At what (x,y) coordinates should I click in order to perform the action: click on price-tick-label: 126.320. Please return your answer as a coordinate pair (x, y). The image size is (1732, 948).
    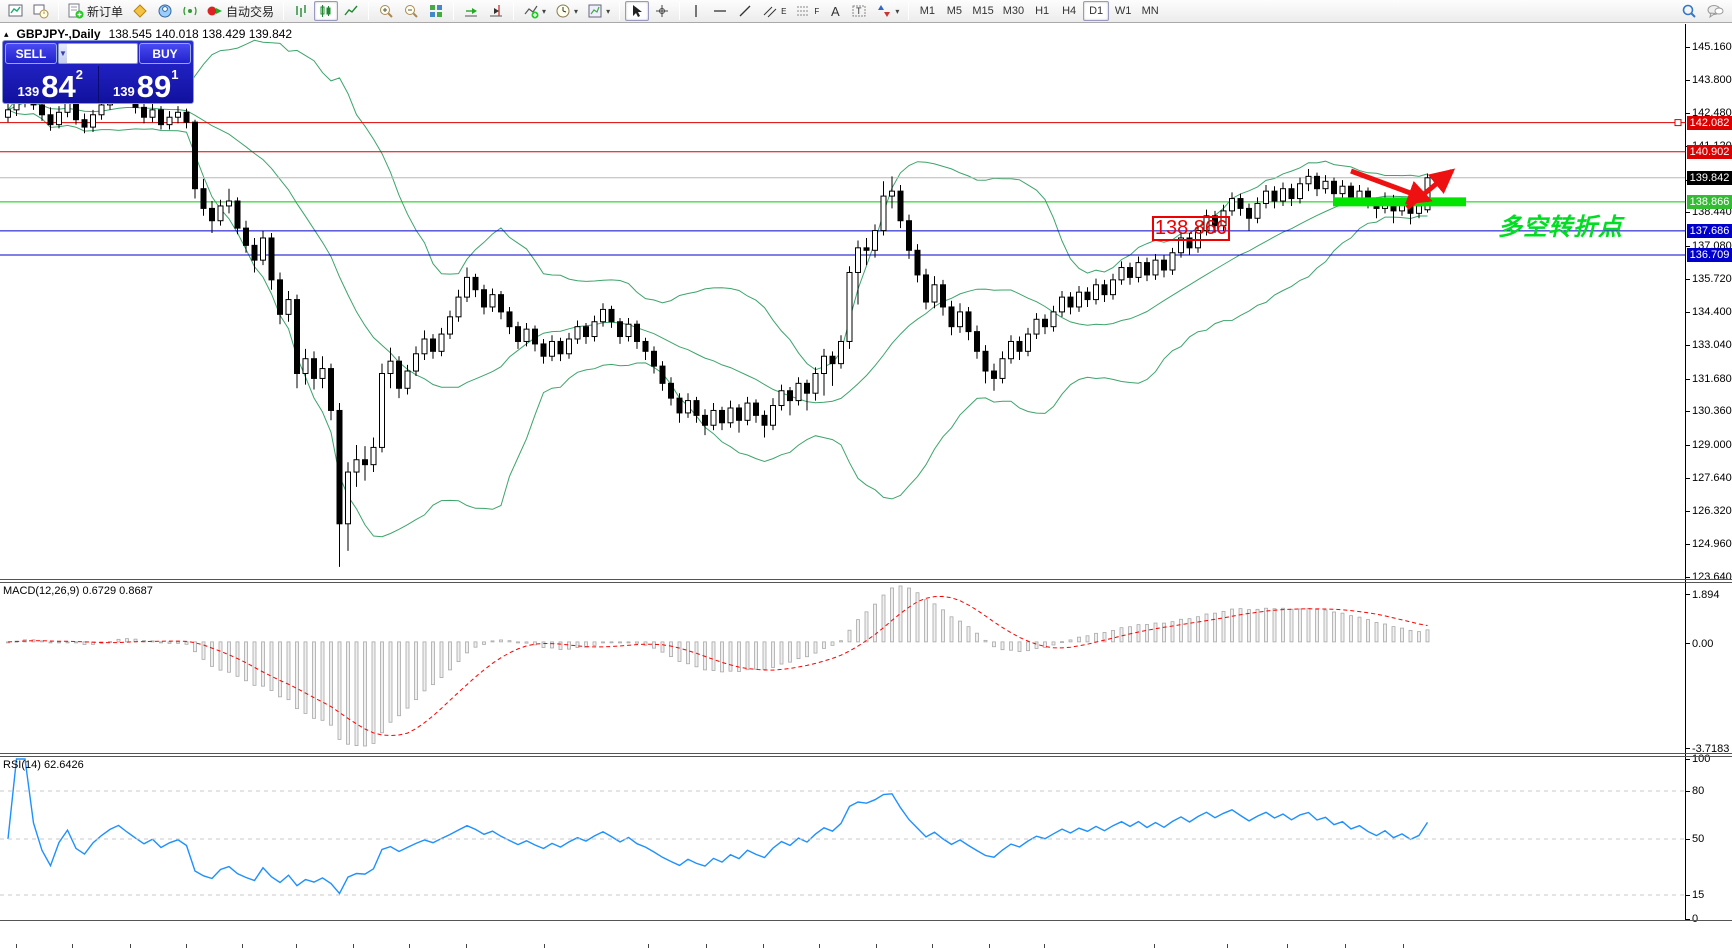
    Looking at the image, I should click on (1712, 510).